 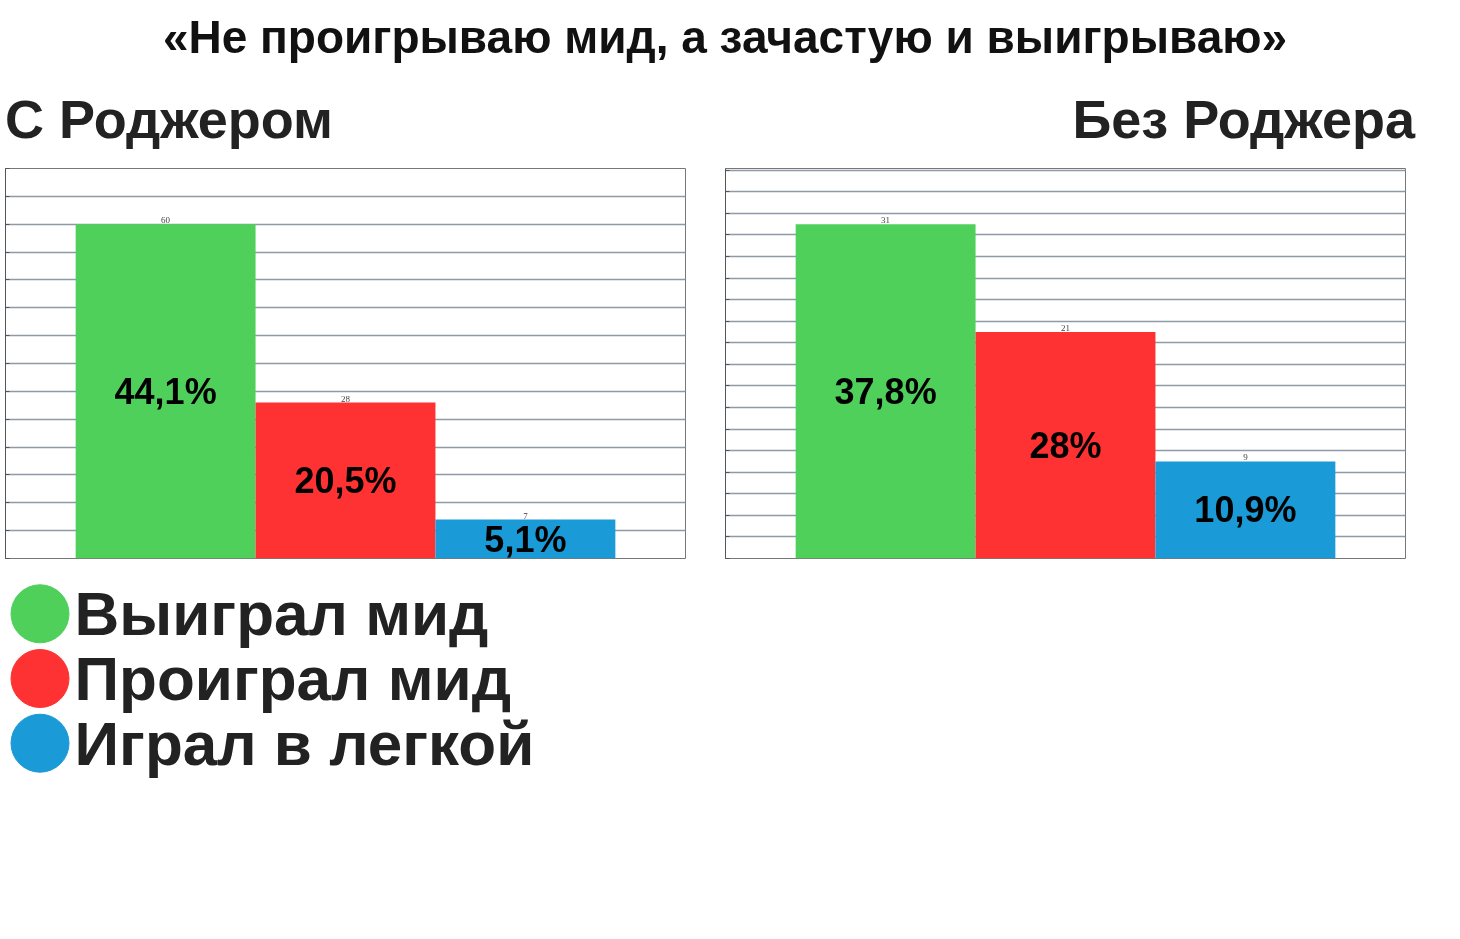 What do you see at coordinates (1246, 457) in the screenshot?
I see `data-label: 9` at bounding box center [1246, 457].